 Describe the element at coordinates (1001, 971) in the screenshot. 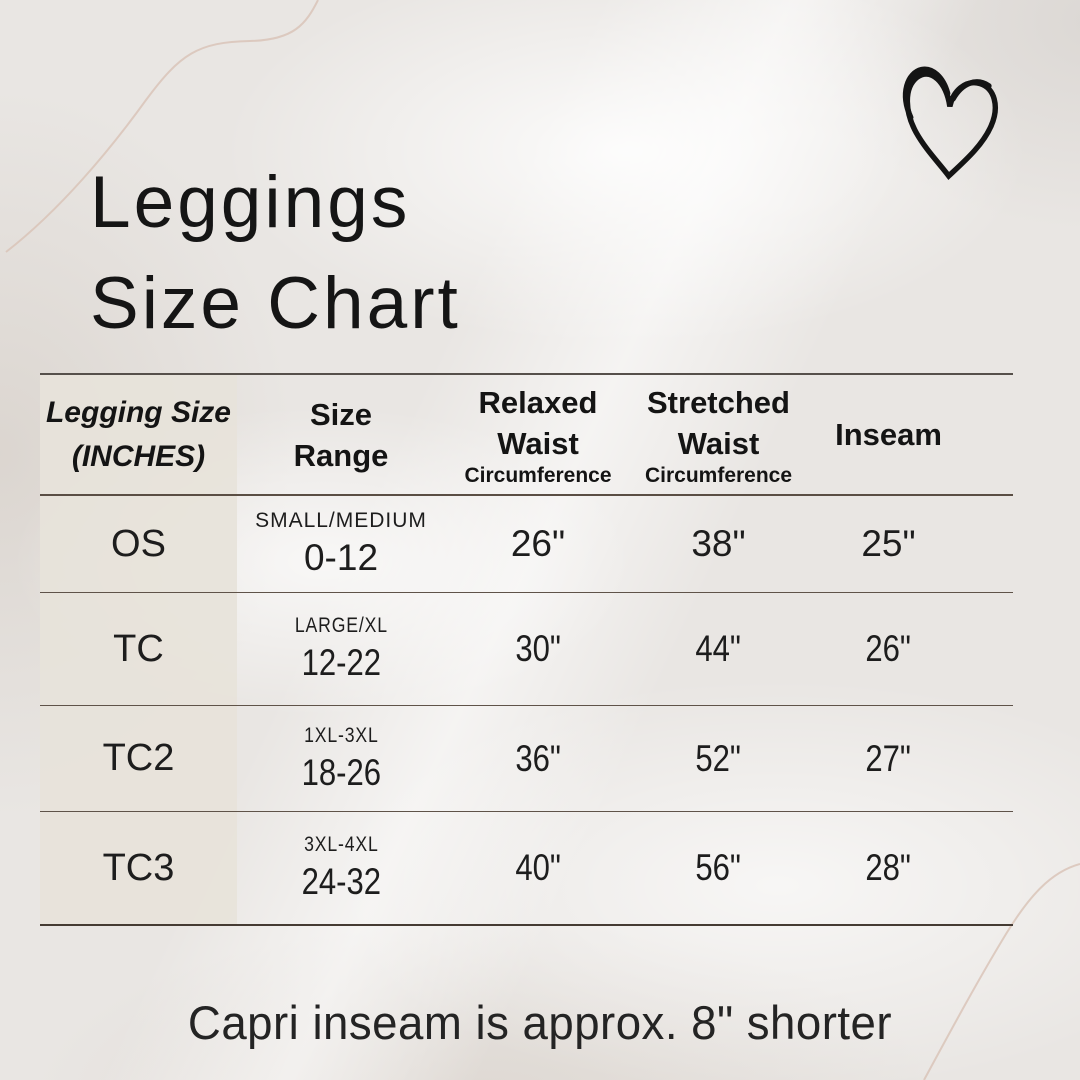

I see `bottom-right-curve` at that location.